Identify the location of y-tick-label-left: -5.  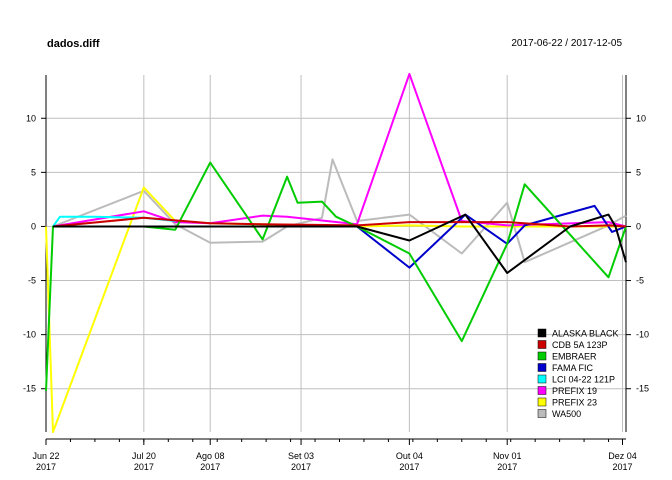
(32, 281).